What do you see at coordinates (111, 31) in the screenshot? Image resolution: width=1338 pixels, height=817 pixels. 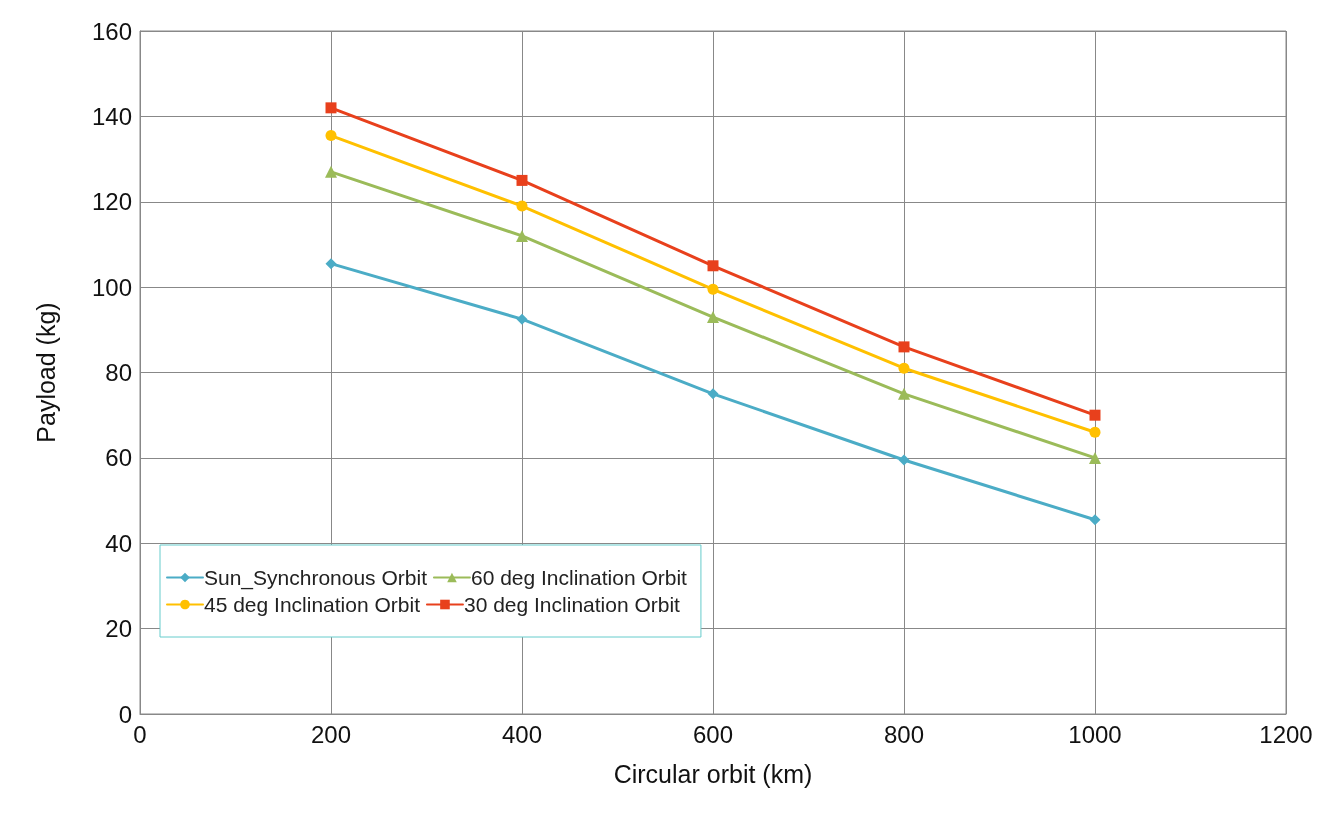 I see `y-tick-label: 160` at bounding box center [111, 31].